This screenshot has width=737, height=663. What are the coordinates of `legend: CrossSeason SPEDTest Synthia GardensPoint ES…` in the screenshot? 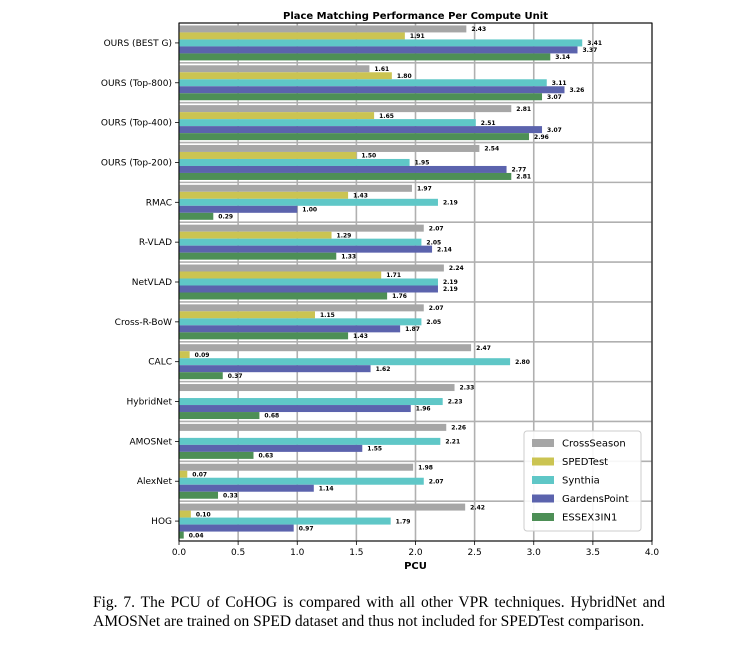 It's located at (582, 481).